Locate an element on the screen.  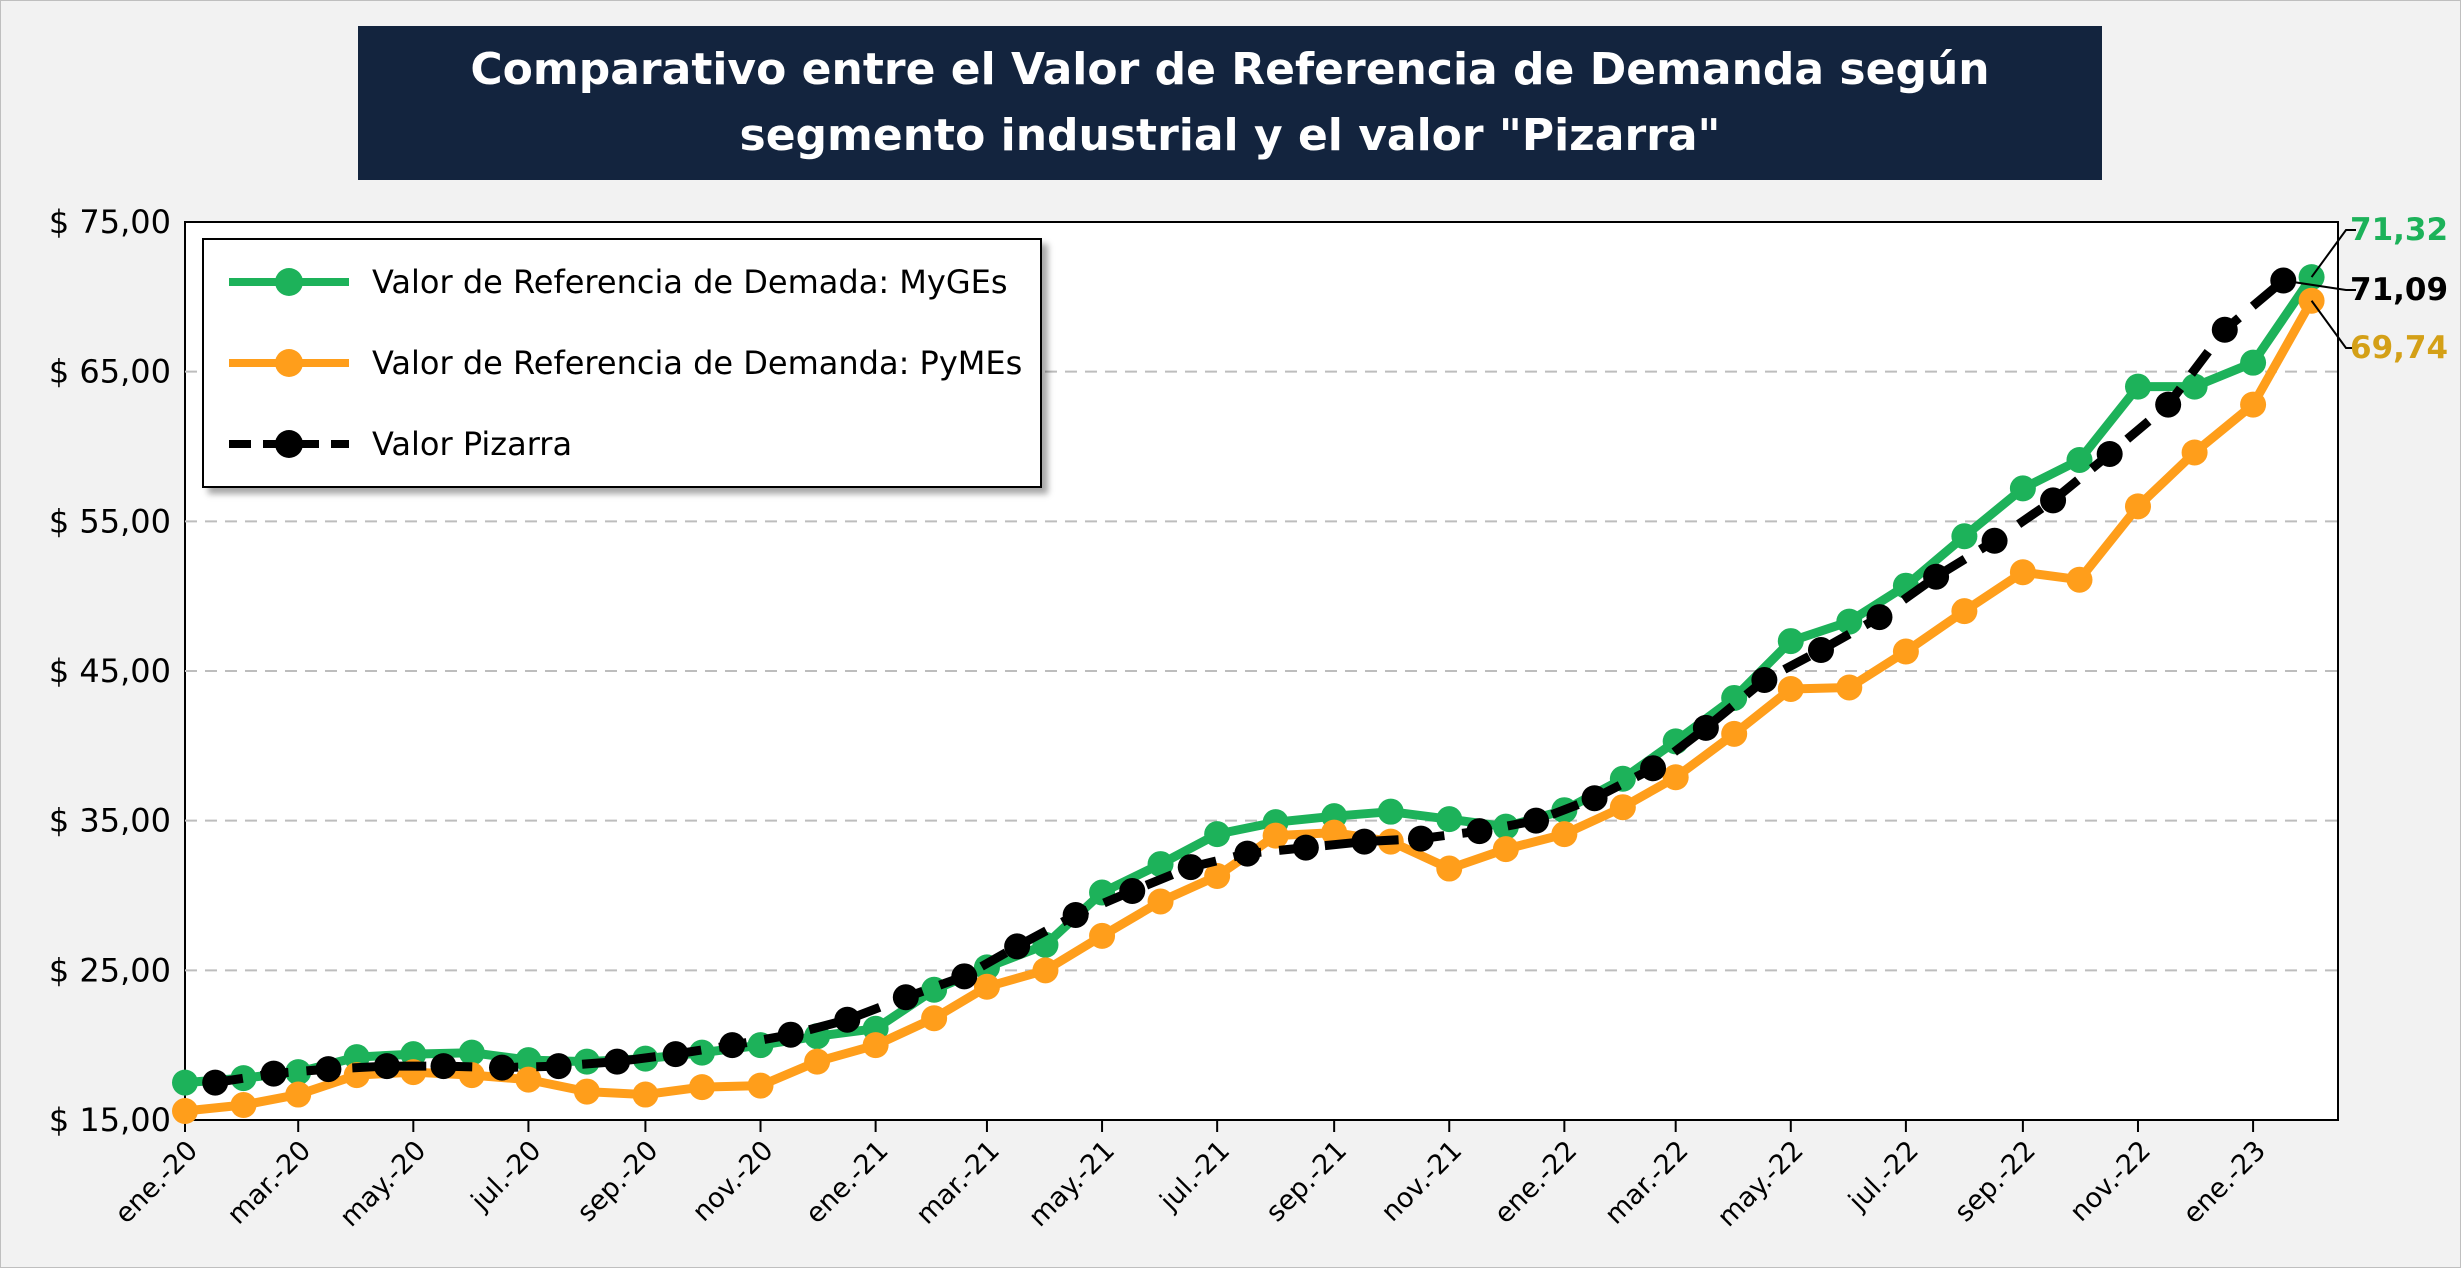
y-tick-label: $ 25,00 is located at coordinates (110, 970).